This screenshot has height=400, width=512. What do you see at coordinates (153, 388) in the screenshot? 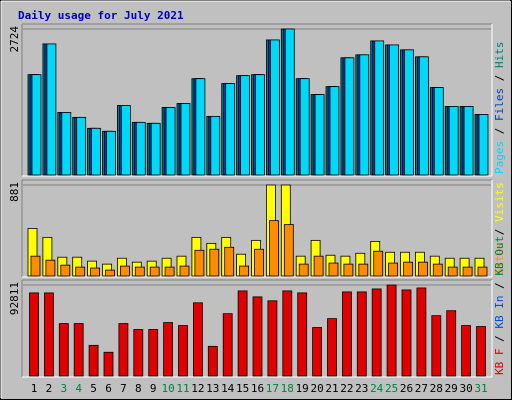
I see `x-tick-label: 9` at bounding box center [153, 388].